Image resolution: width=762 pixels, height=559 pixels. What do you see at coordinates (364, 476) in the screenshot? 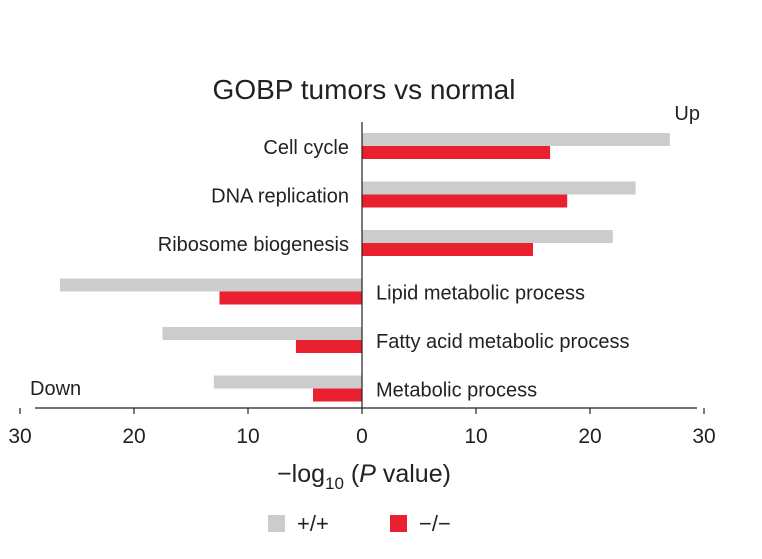
I see `x-axis-label: −log10 (P value)` at bounding box center [364, 476].